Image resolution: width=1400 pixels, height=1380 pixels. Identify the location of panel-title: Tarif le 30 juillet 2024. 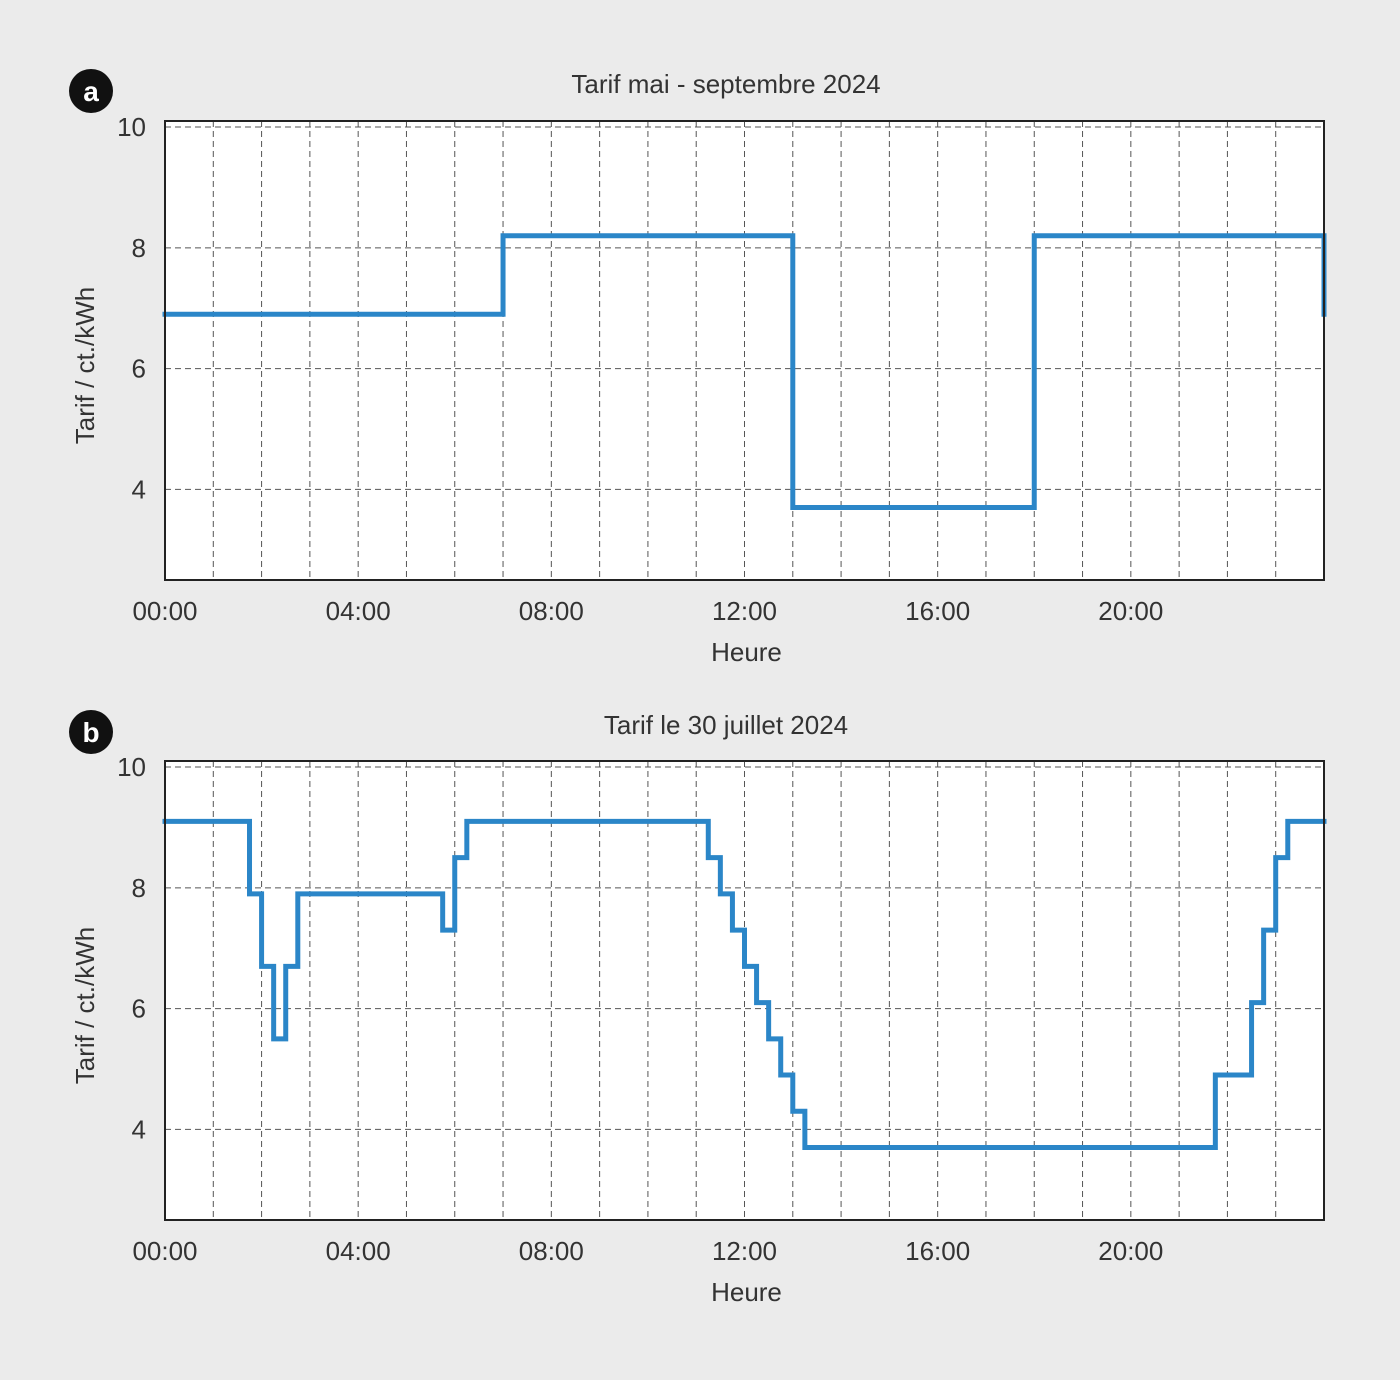
(726, 725).